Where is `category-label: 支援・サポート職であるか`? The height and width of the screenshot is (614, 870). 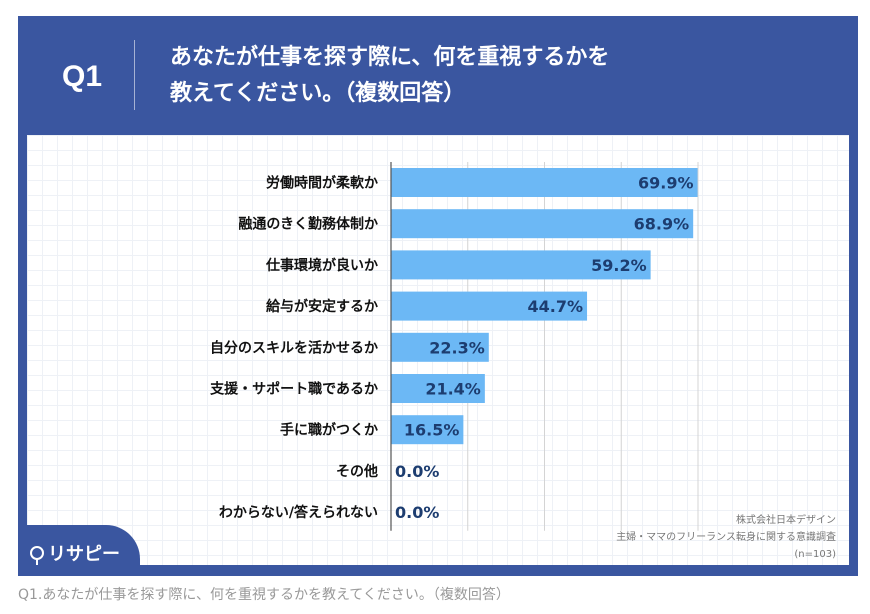
category-label: 支援・サポート職であるか is located at coordinates (293, 389).